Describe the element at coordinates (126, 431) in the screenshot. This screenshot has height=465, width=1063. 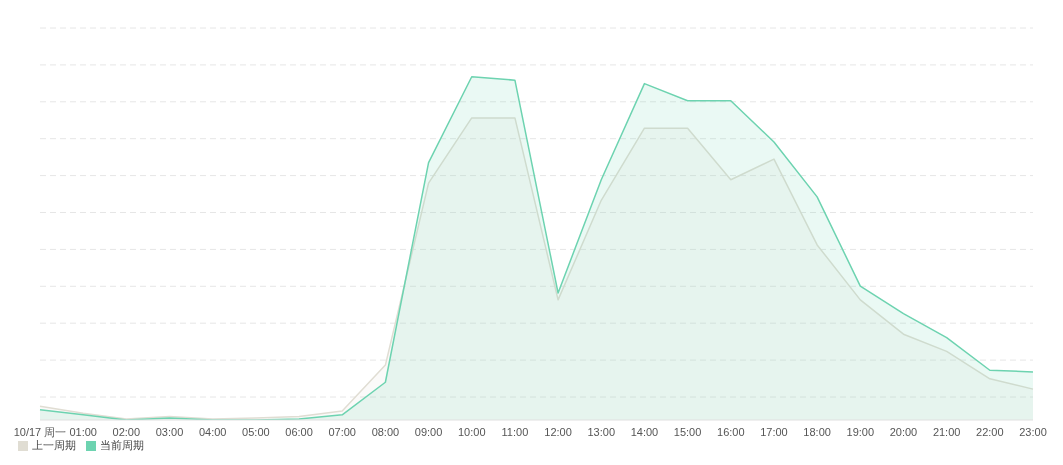
I see `x-tick-label: 02:00` at that location.